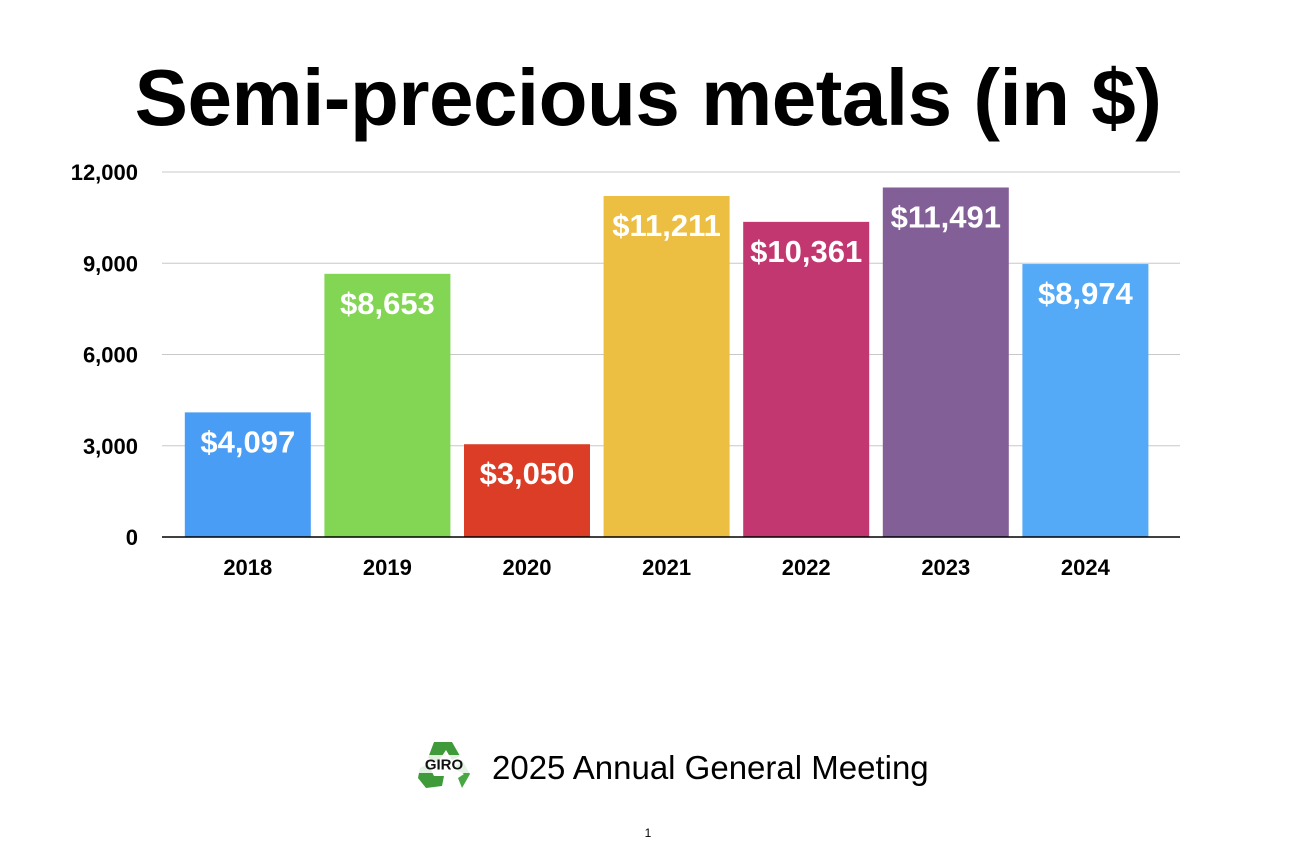  What do you see at coordinates (666, 567) in the screenshot?
I see `x-tick-label: 2021` at bounding box center [666, 567].